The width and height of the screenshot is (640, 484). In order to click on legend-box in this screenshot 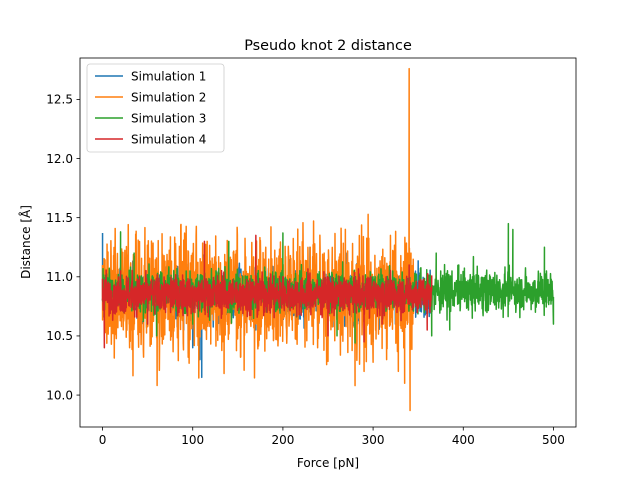, I will do `click(155, 108)`.